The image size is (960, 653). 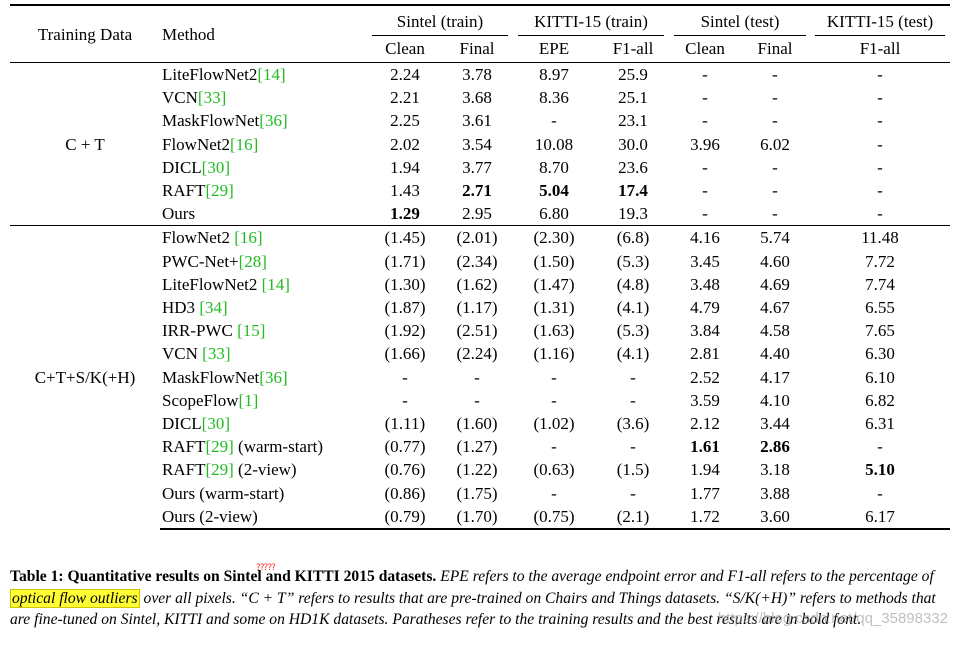 What do you see at coordinates (477, 331) in the screenshot?
I see `value-cell: (2.51)` at bounding box center [477, 331].